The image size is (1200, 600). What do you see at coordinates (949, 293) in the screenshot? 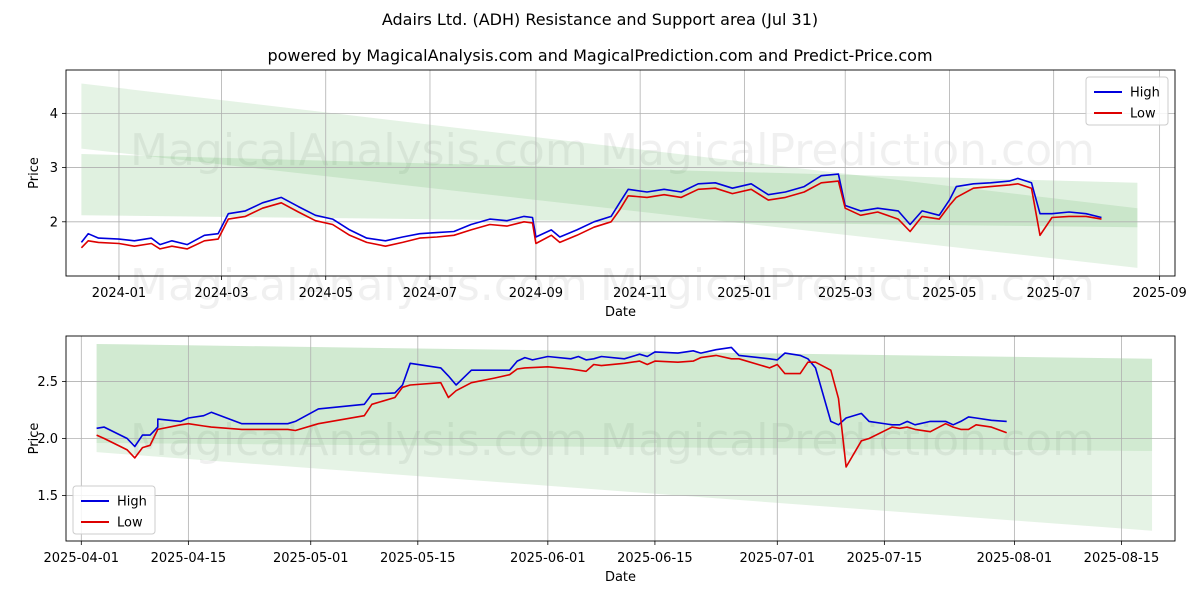
I see `x-tick-label: 2025-05` at bounding box center [949, 293].